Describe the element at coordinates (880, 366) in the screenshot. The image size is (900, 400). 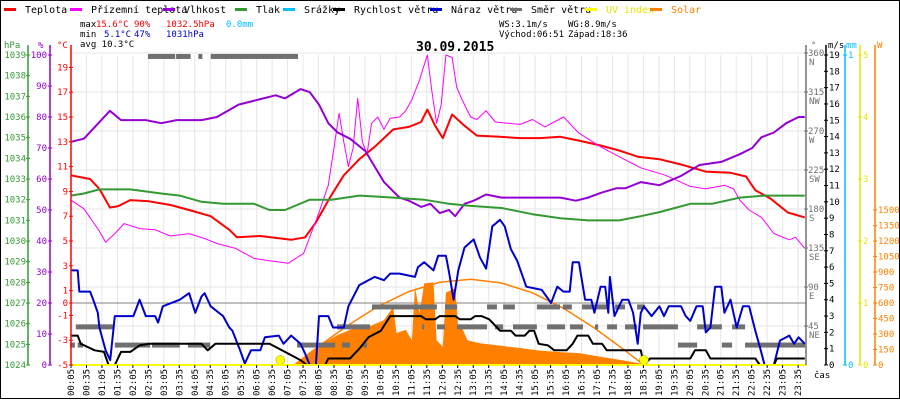
I see `solar-tick-label: 0` at that location.